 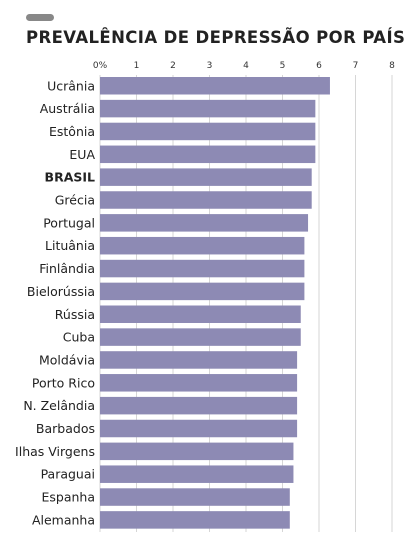 I want to click on x-tick-label: 2, so click(x=173, y=66).